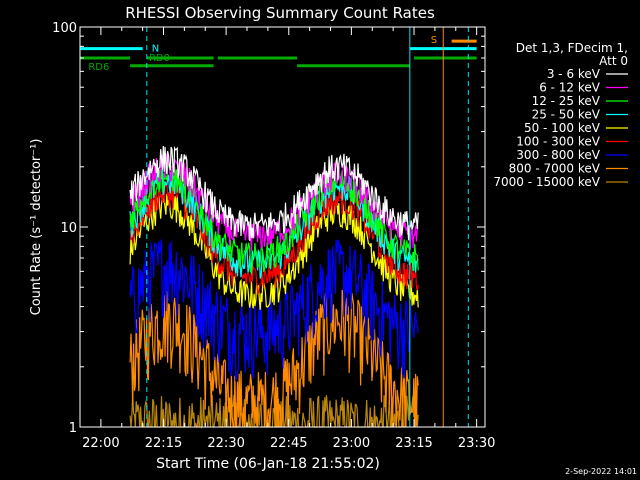  Describe the element at coordinates (558, 142) in the screenshot. I see `legend-label-5: 100 - 300 keV` at that location.